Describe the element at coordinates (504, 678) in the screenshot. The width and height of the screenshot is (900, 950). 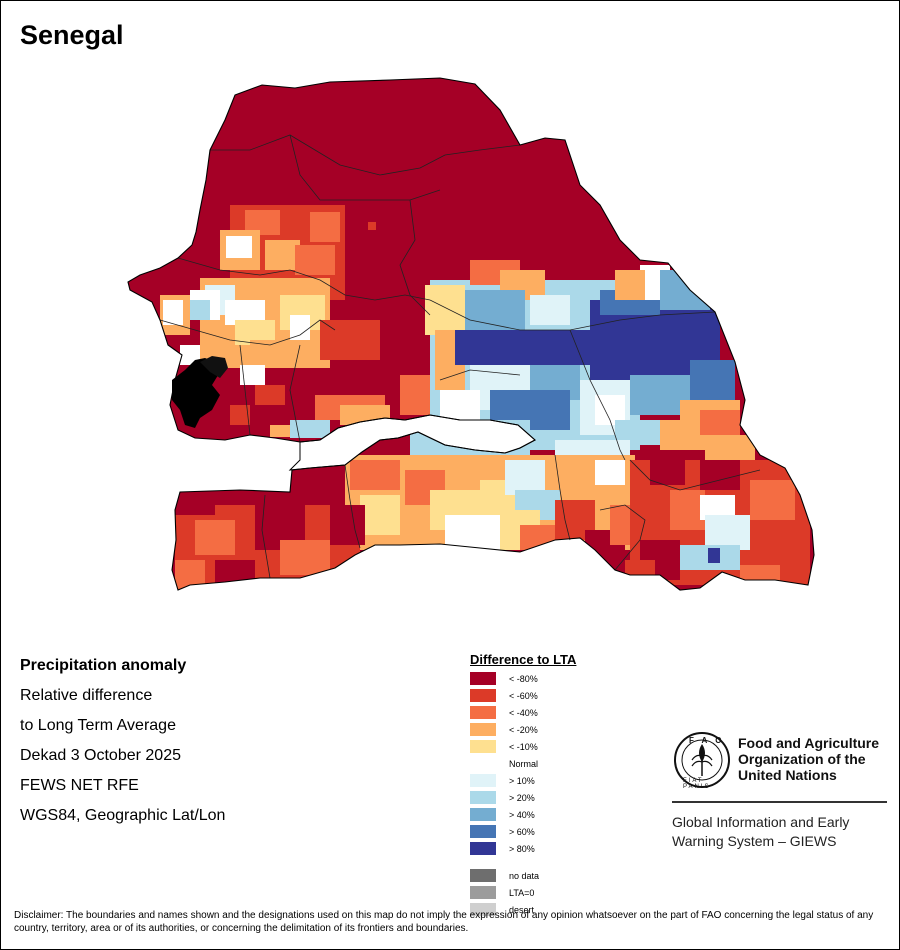
I see `legend-item: < -80%` at that location.